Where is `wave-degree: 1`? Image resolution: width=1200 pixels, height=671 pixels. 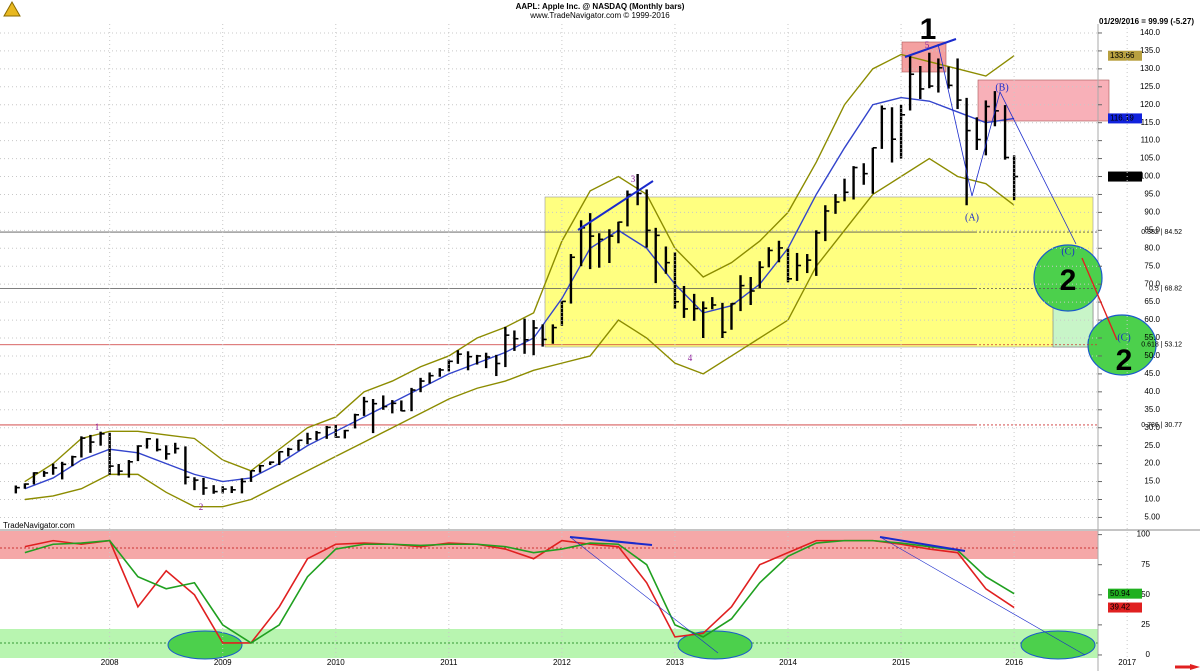
wave-degree: 1 is located at coordinates (928, 29).